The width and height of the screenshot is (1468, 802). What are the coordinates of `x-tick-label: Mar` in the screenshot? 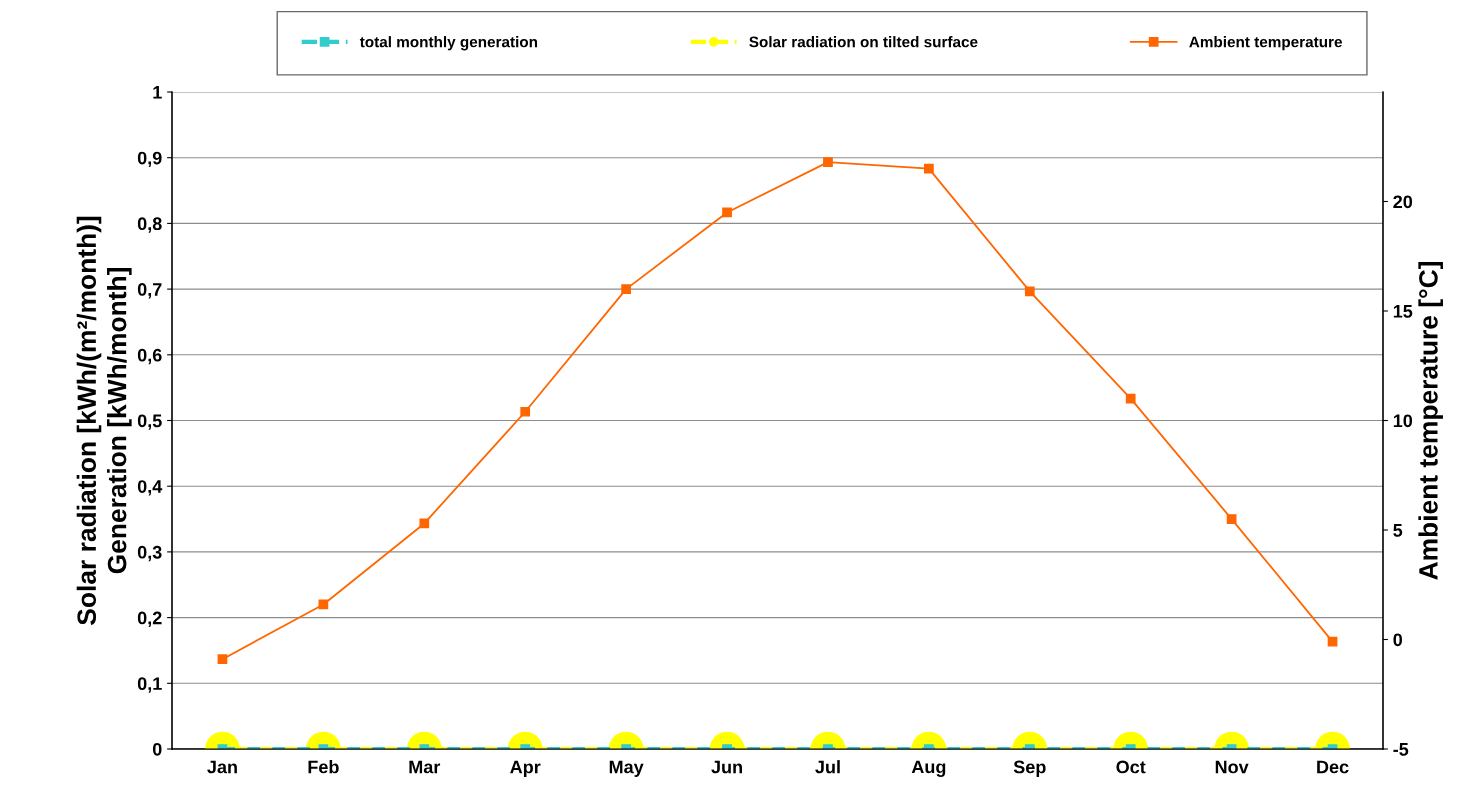 It's located at (425, 767).